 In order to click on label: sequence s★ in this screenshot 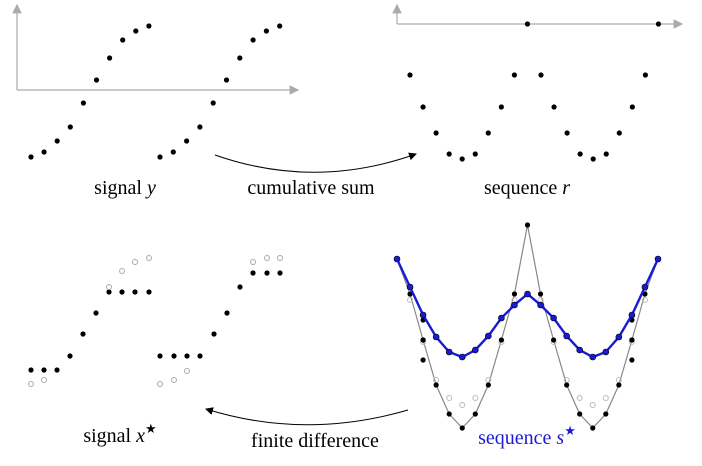, I will do `click(527, 436)`.